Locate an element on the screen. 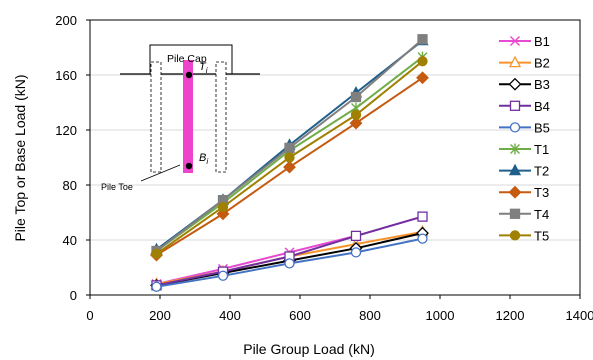  legend-label: T3 is located at coordinates (541, 192).